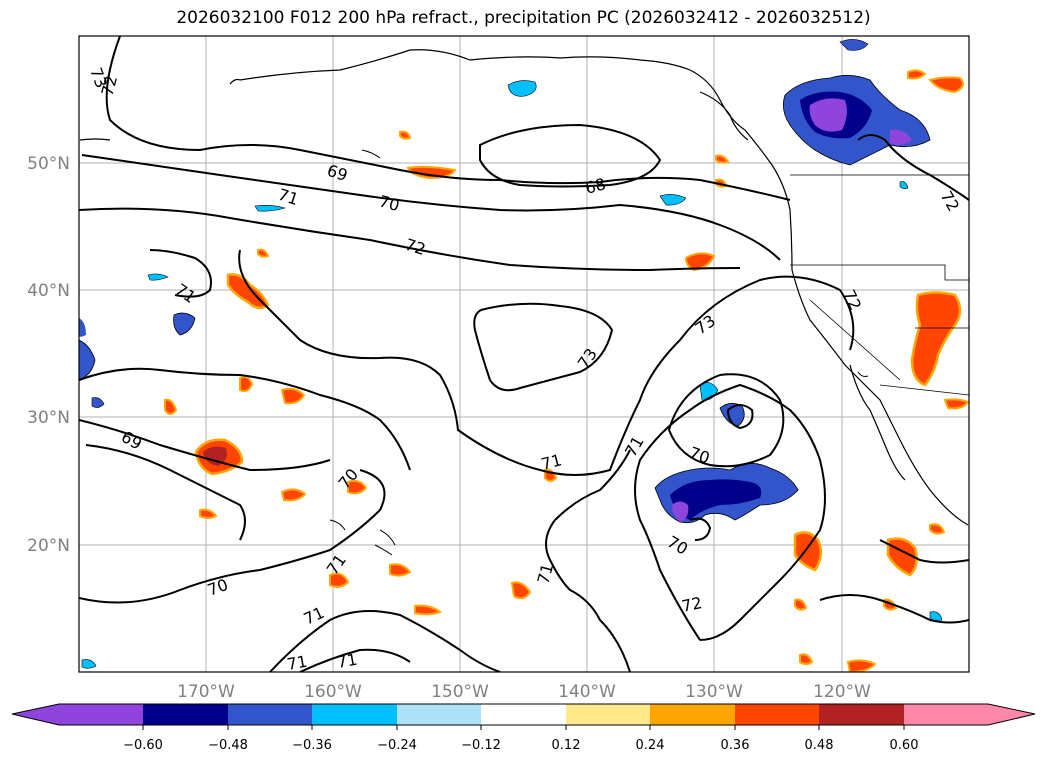 The height and width of the screenshot is (765, 1047). Describe the element at coordinates (312, 745) in the screenshot. I see `colorbar-tick-label: −0.36` at that location.